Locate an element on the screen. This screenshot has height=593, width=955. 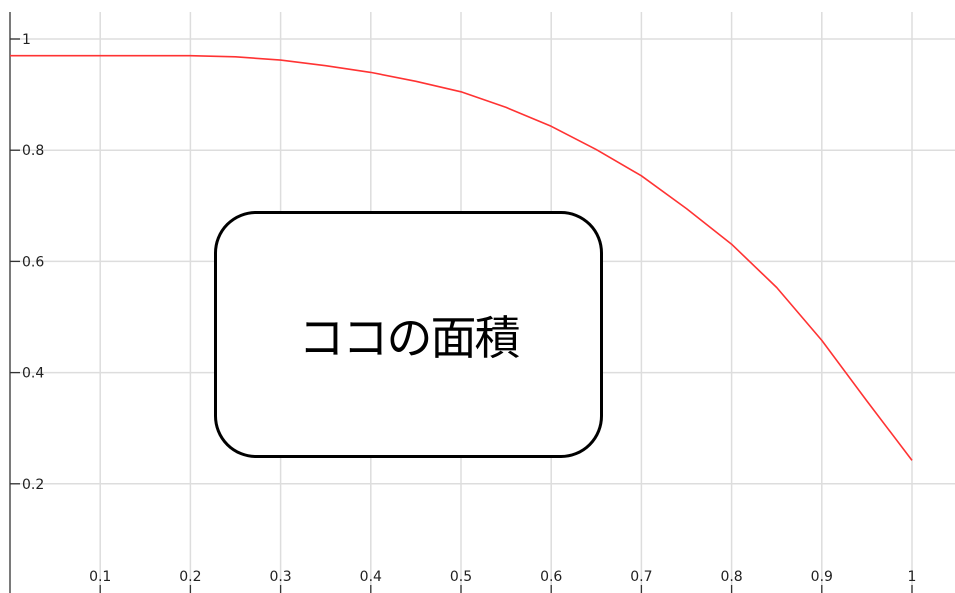
x-tick-label: 0.8 is located at coordinates (731, 577).